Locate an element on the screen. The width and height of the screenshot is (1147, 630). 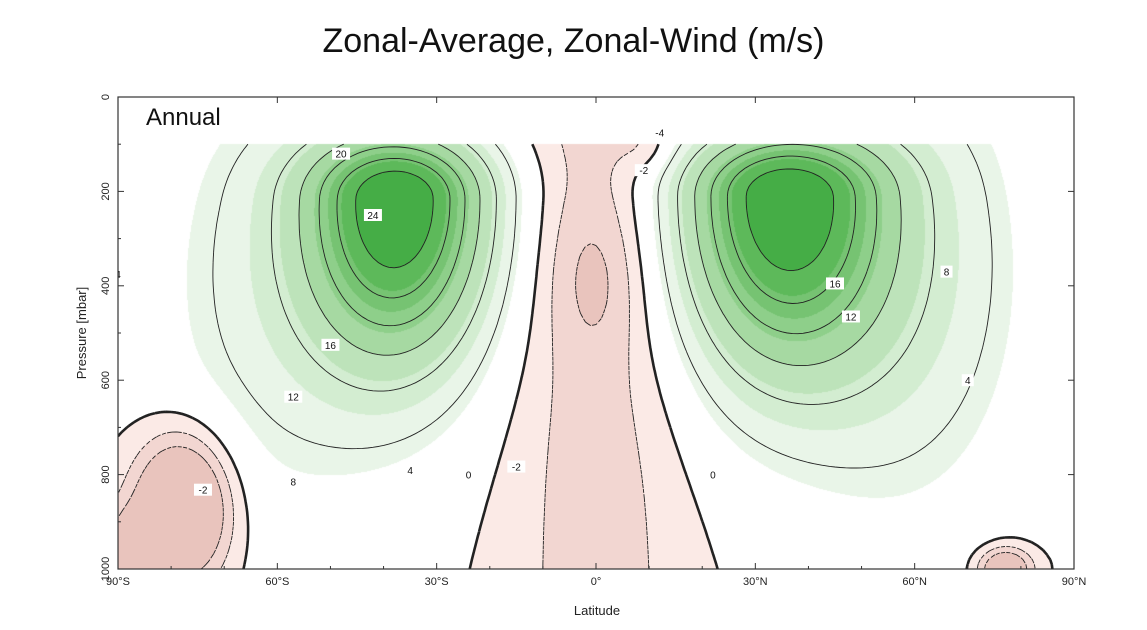
y-tick-label: 800 is located at coordinates (106, 474).